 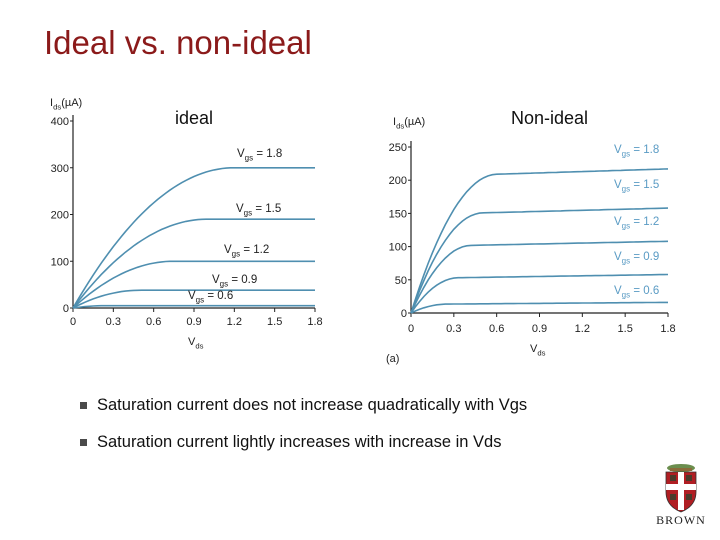 I want to click on brown-logo-text: BROWN, so click(x=681, y=520).